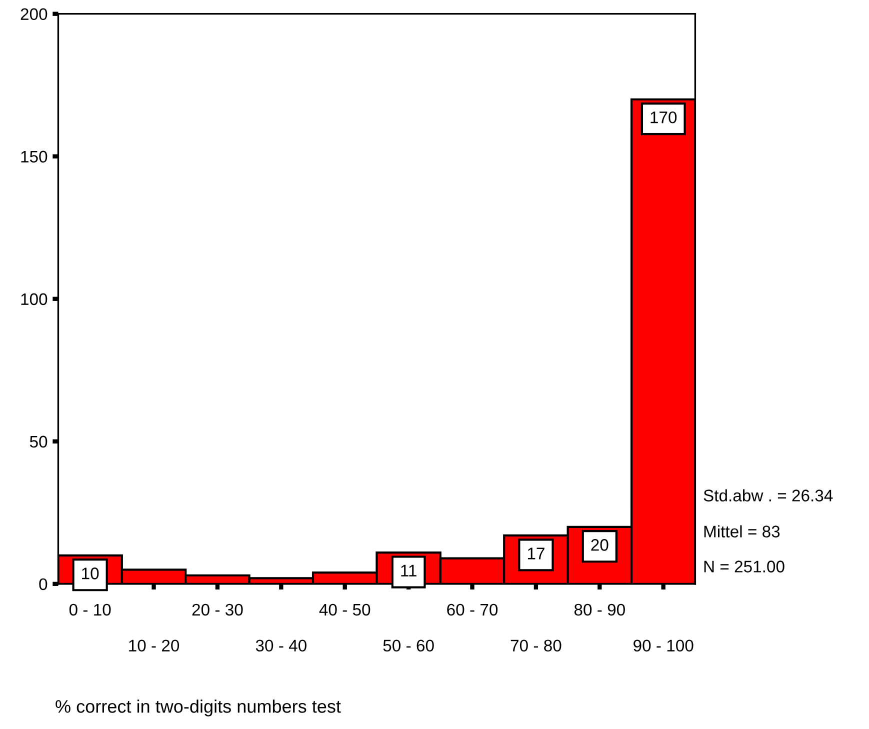 This screenshot has height=729, width=869. I want to click on y-tick-label: 0, so click(43, 584).